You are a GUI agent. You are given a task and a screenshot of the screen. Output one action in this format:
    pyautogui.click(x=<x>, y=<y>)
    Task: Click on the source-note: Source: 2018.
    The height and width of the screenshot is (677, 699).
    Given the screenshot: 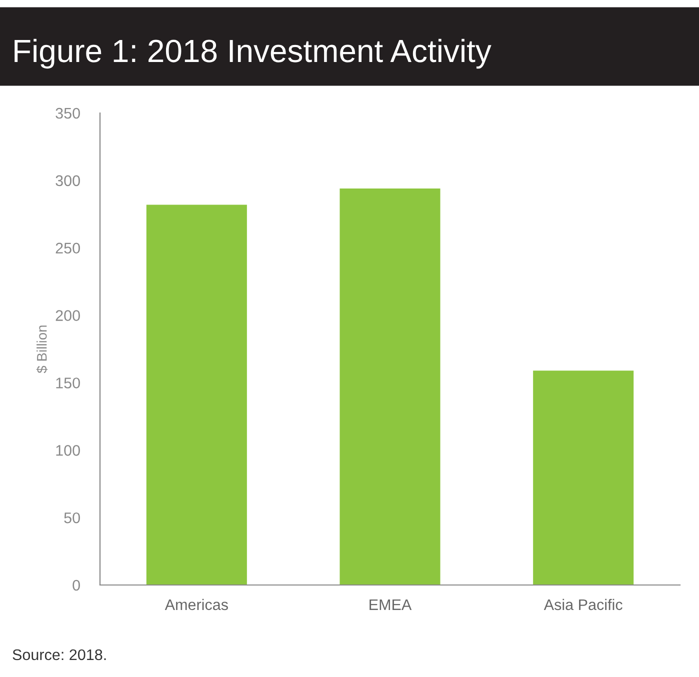 What is the action you would take?
    pyautogui.click(x=59, y=654)
    